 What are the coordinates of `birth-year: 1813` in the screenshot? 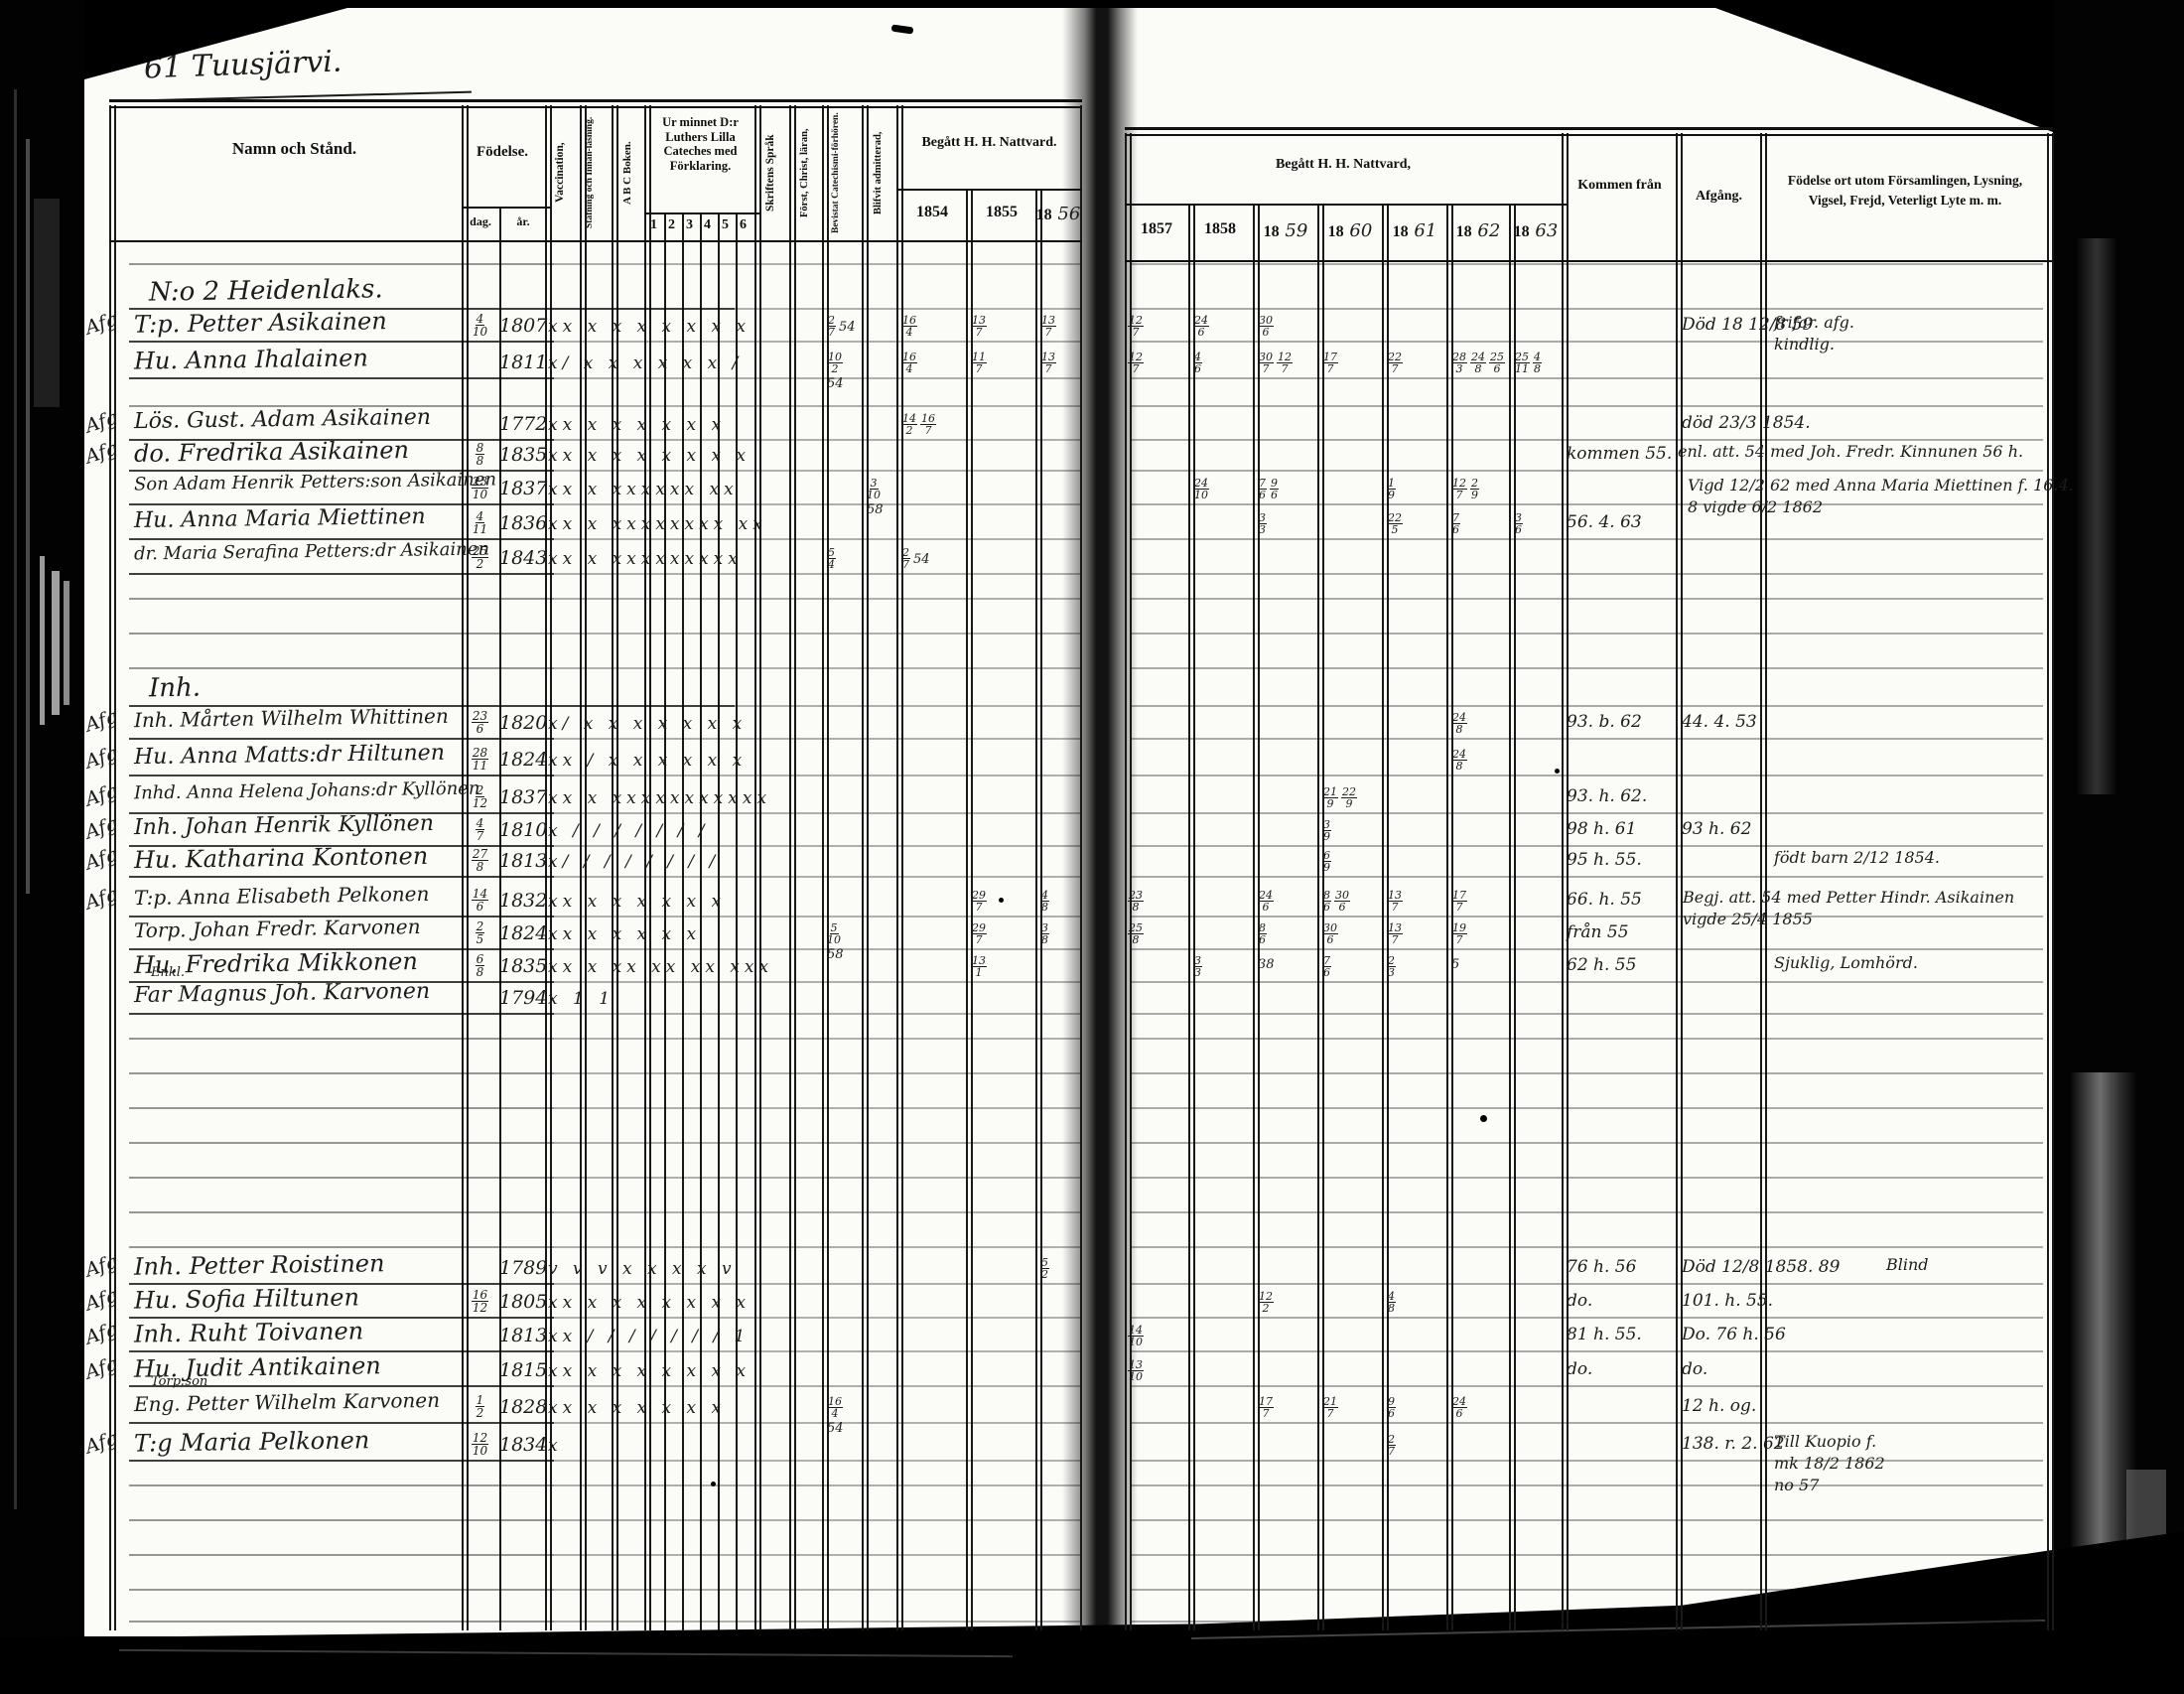 It's located at (523, 861).